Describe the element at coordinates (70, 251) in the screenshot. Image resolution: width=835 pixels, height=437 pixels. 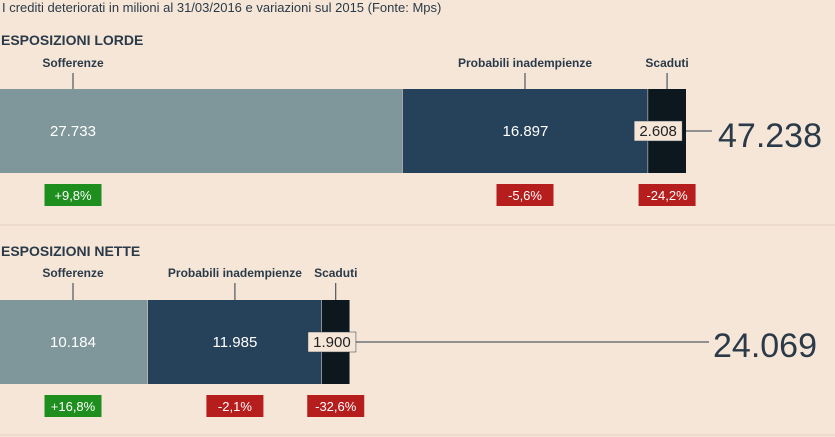
I see `section-title-nette: ESPOSIZIONI NETTE` at that location.